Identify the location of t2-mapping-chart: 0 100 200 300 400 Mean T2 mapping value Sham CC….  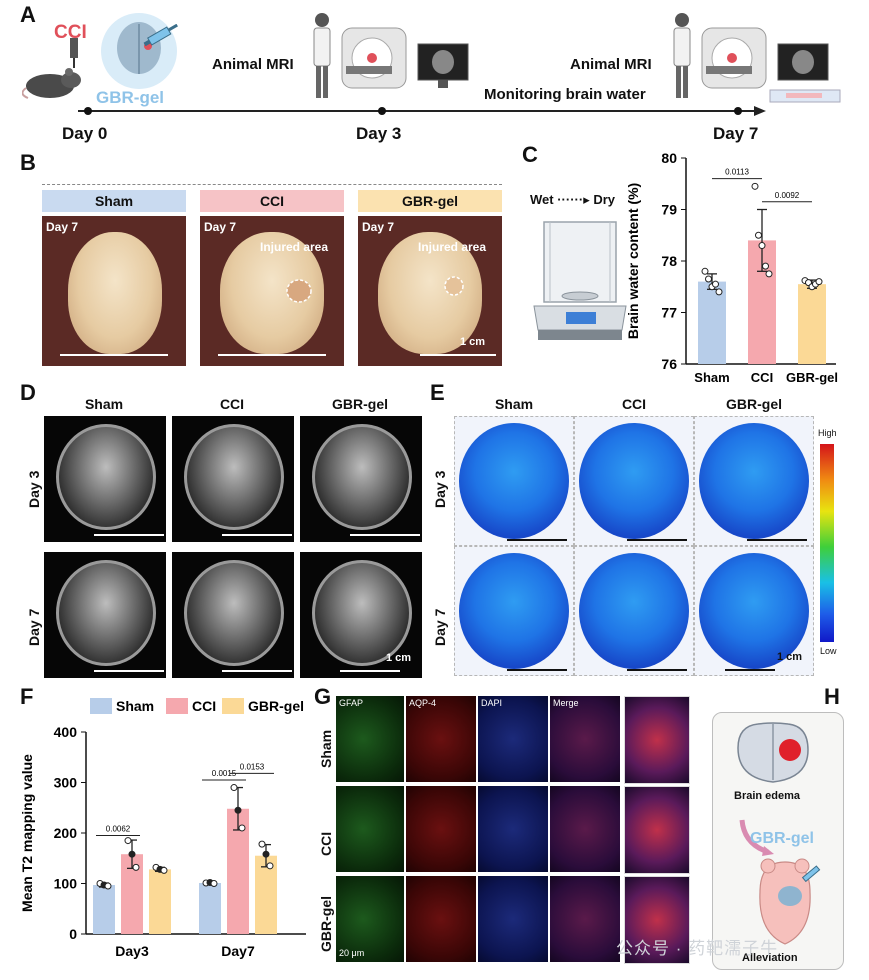
(162, 828).